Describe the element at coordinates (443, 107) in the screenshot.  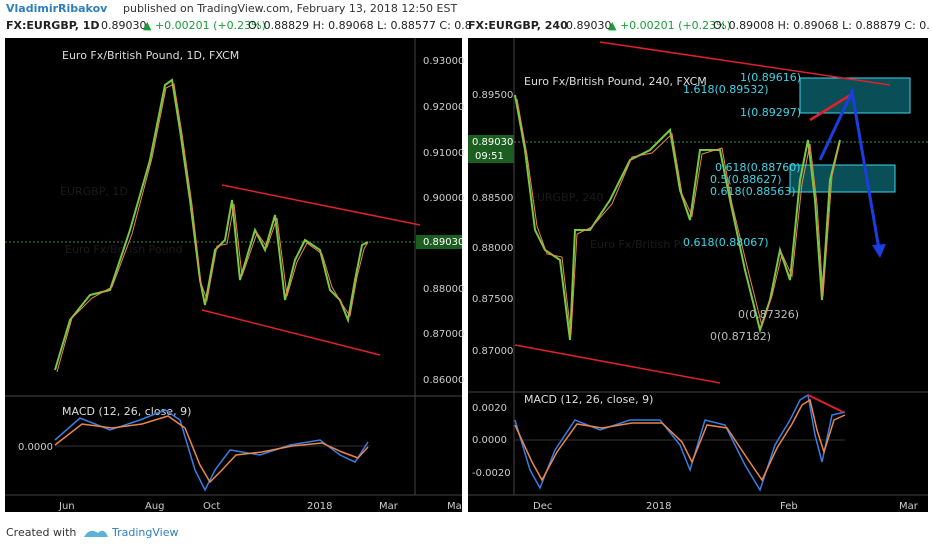
I see `price-tick: 0.92000` at that location.